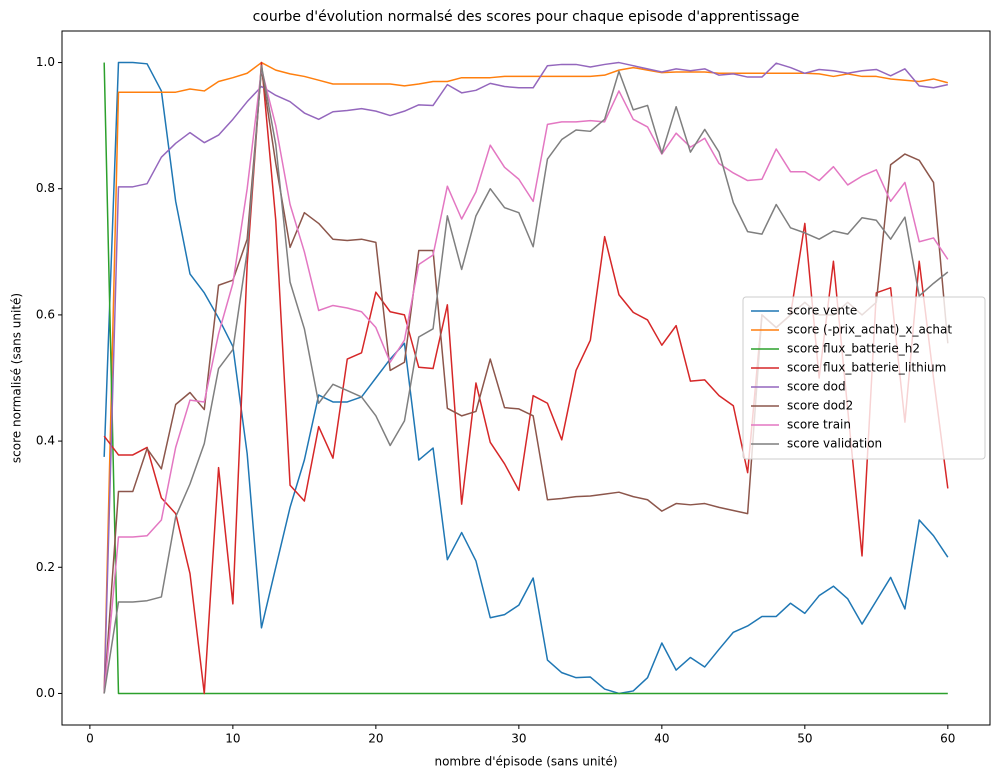 This screenshot has width=1001, height=779. What do you see at coordinates (834, 444) in the screenshot?
I see `legend-label: score validation` at bounding box center [834, 444].